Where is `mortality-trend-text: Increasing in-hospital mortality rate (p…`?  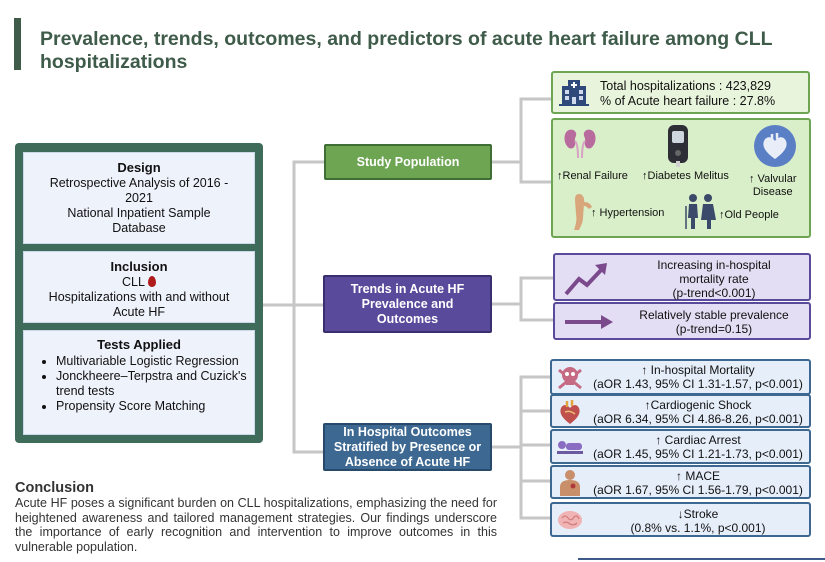
mortality-trend-text: Increasing in-hospital mortality rate (p… is located at coordinates (714, 279).